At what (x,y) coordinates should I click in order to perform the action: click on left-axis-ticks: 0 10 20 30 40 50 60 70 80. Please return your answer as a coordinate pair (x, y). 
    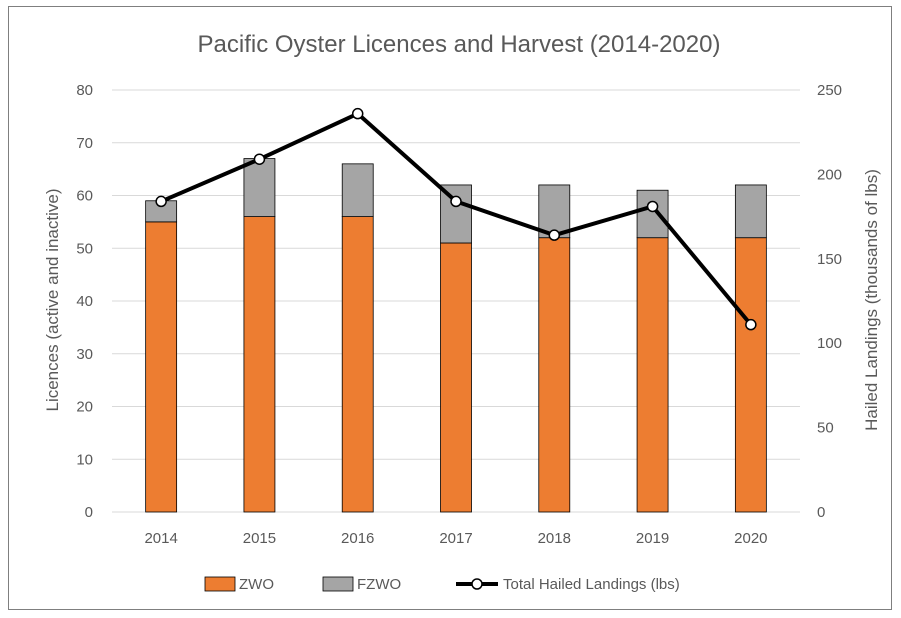
    Looking at the image, I should click on (84, 301).